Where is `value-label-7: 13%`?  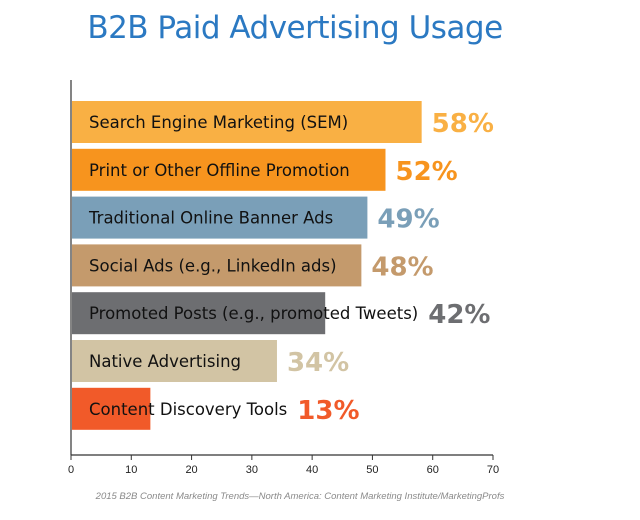 value-label-7: 13% is located at coordinates (328, 411).